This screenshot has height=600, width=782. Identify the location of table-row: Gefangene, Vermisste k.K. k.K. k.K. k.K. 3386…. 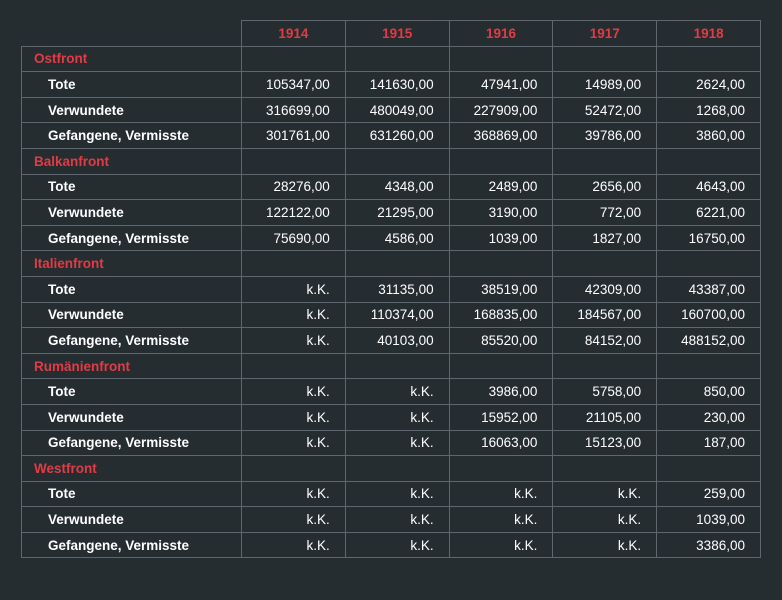
(391, 545).